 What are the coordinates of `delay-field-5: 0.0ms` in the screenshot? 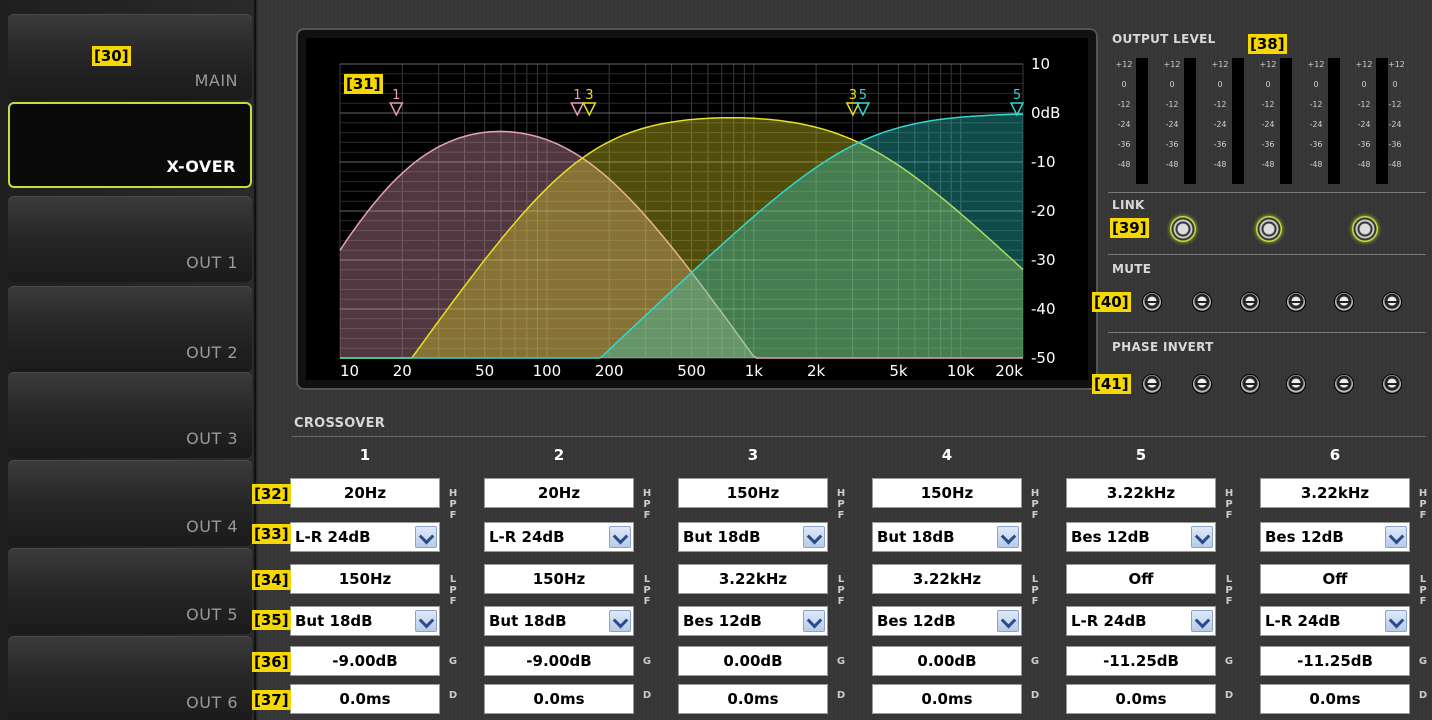 It's located at (1141, 699).